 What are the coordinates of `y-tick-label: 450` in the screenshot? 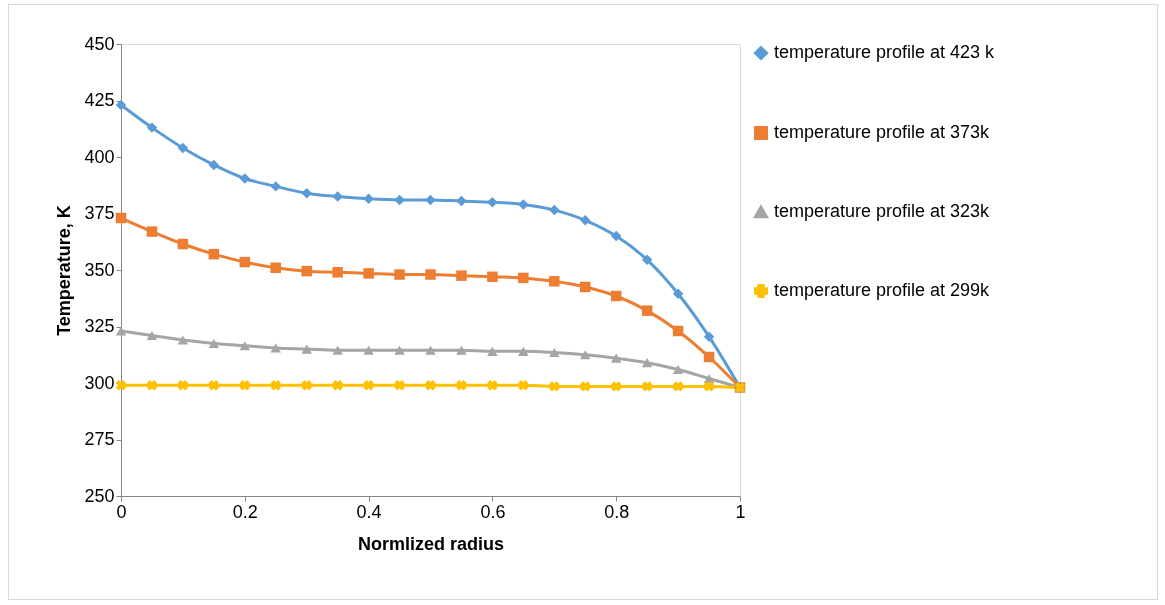 It's located at (99, 43).